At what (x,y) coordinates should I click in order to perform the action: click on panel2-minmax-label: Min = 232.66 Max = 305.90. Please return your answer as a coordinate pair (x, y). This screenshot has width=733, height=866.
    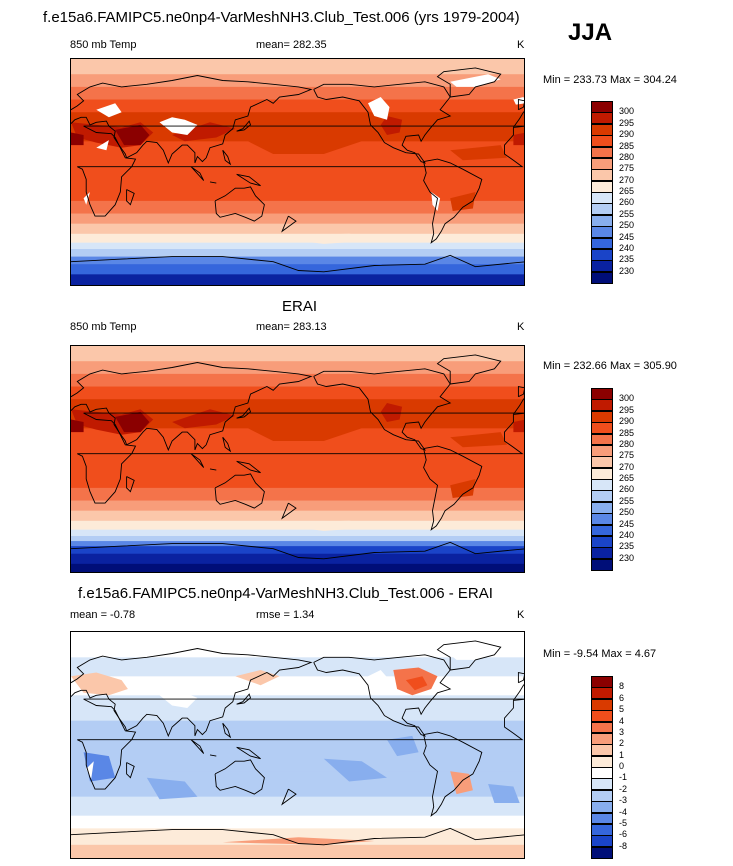
    Looking at the image, I should click on (610, 366).